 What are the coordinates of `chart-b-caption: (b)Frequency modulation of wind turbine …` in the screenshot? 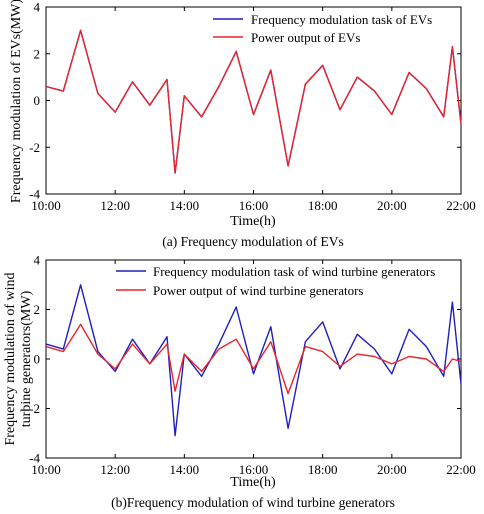 It's located at (253, 502).